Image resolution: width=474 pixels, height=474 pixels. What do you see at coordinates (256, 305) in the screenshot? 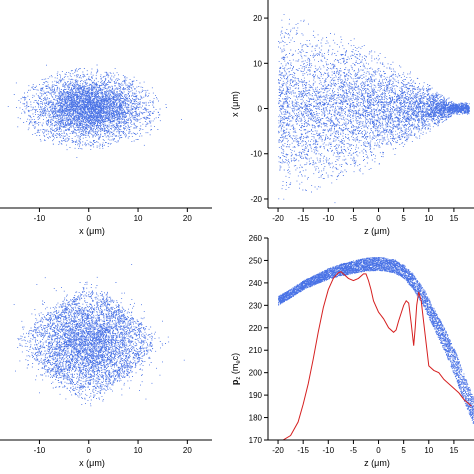
I see `y-tick-label: 230` at bounding box center [256, 305].